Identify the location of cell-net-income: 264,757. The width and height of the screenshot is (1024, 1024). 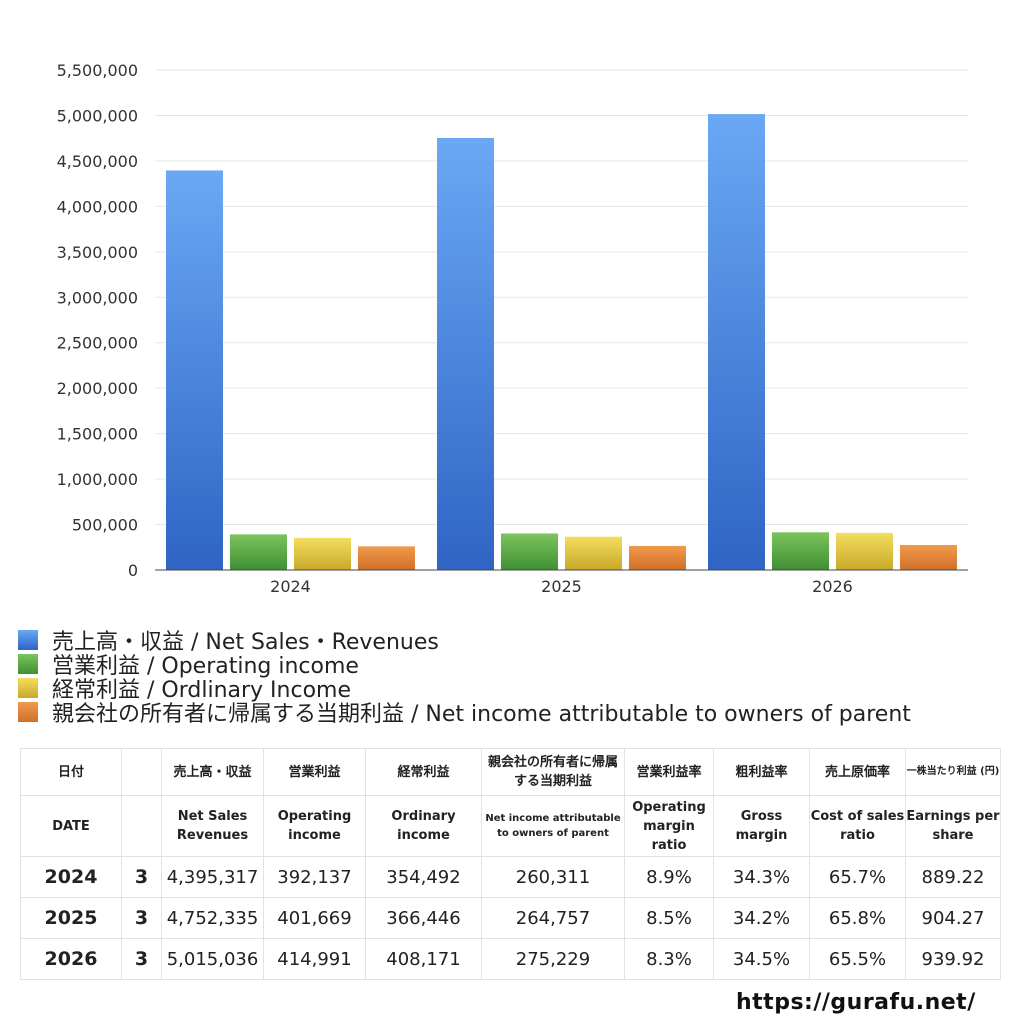
(553, 918).